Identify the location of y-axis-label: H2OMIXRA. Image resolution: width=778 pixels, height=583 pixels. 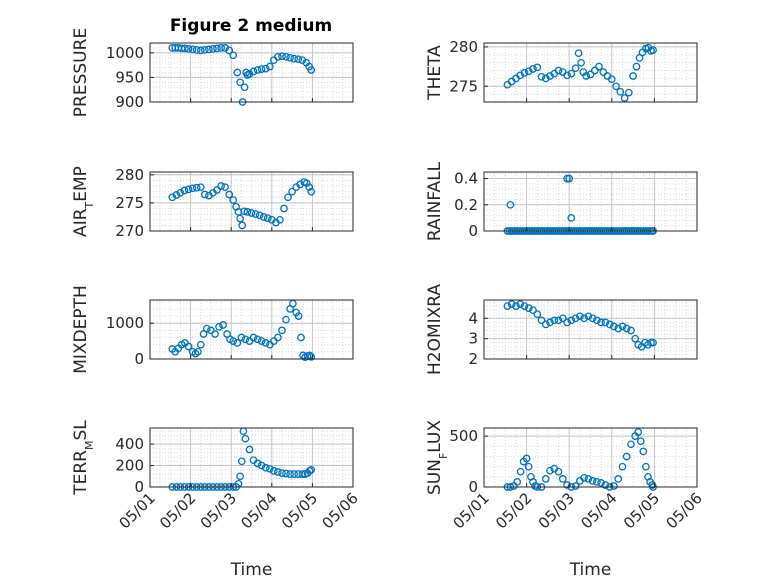
(435, 329).